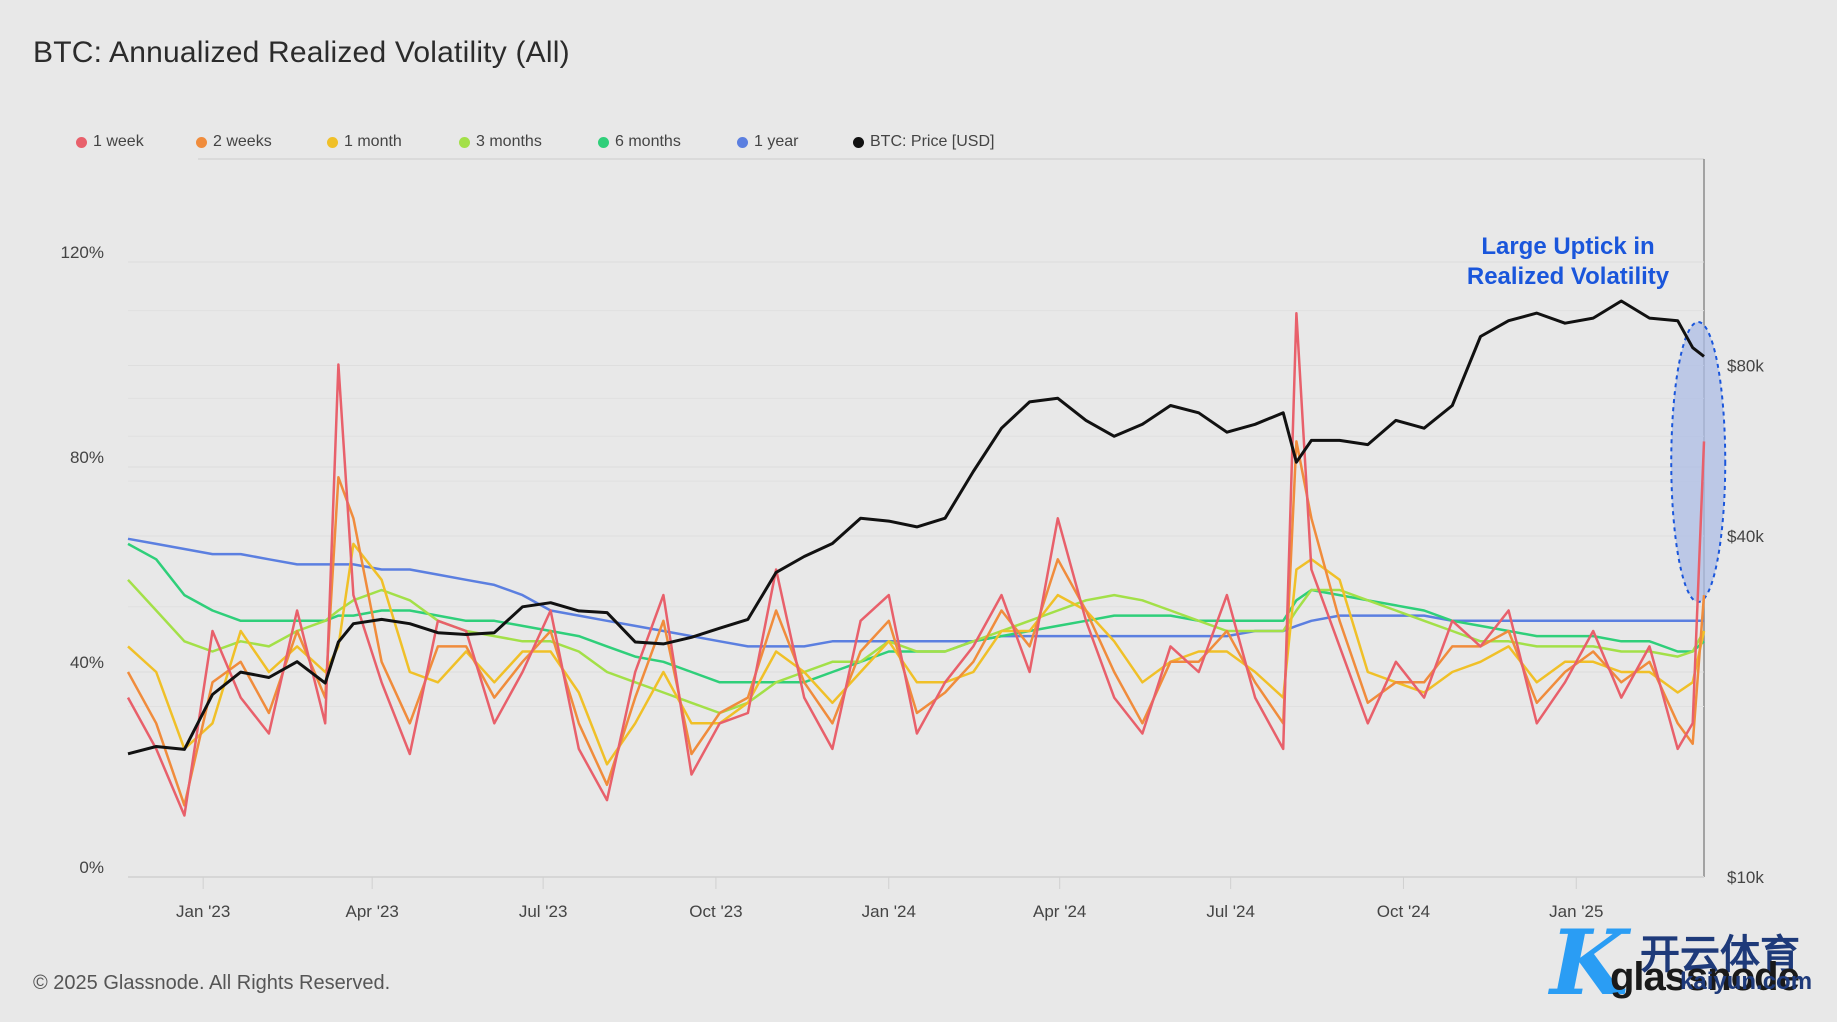 The height and width of the screenshot is (1022, 1837). What do you see at coordinates (1745, 536) in the screenshot?
I see `y-tick-label-right: $40k` at bounding box center [1745, 536].